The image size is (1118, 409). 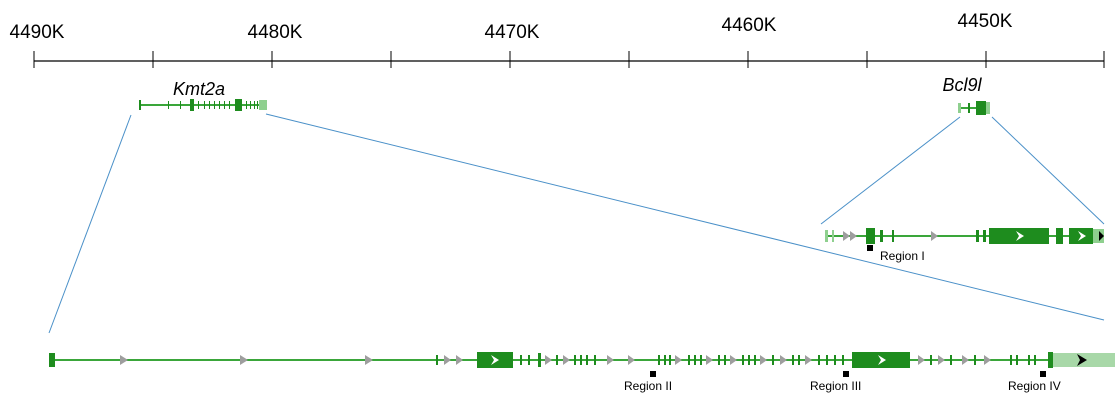 I want to click on region-3-label: Region III, so click(x=835, y=386).